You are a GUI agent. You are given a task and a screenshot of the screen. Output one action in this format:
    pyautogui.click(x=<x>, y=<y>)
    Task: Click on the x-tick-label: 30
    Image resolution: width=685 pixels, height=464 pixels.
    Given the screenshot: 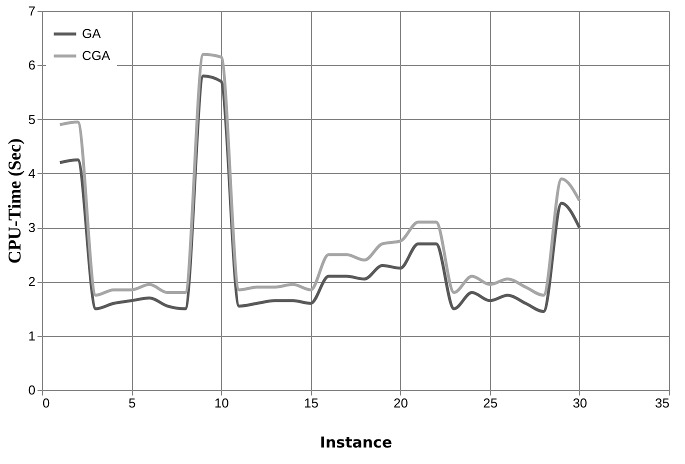 What is the action you would take?
    pyautogui.click(x=580, y=403)
    